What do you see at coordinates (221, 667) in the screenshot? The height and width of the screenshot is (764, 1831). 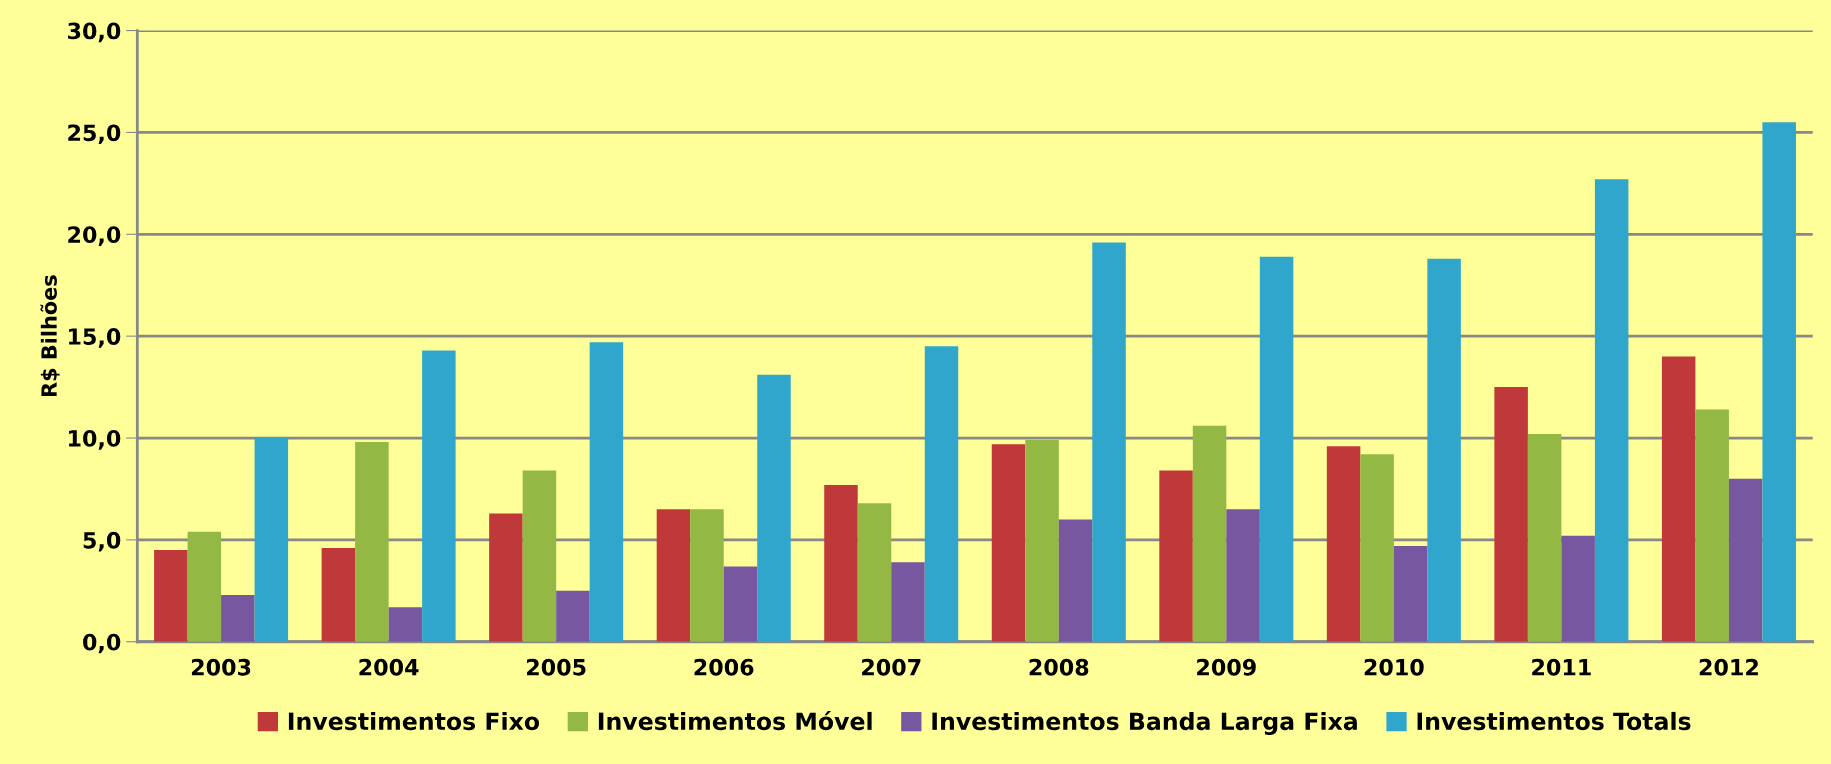 I see `x-tick-label: 2003` at bounding box center [221, 667].